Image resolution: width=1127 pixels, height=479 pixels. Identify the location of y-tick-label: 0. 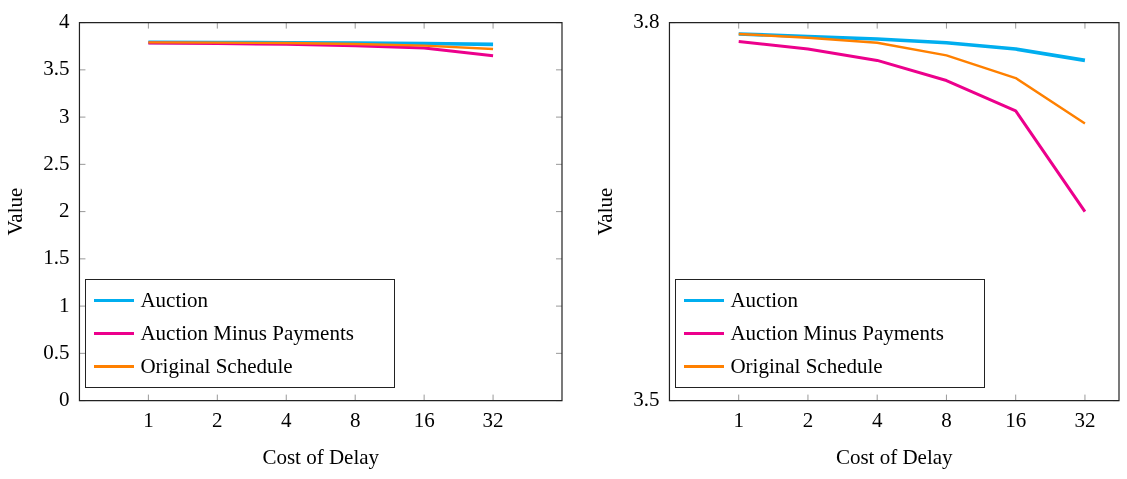
(64, 399).